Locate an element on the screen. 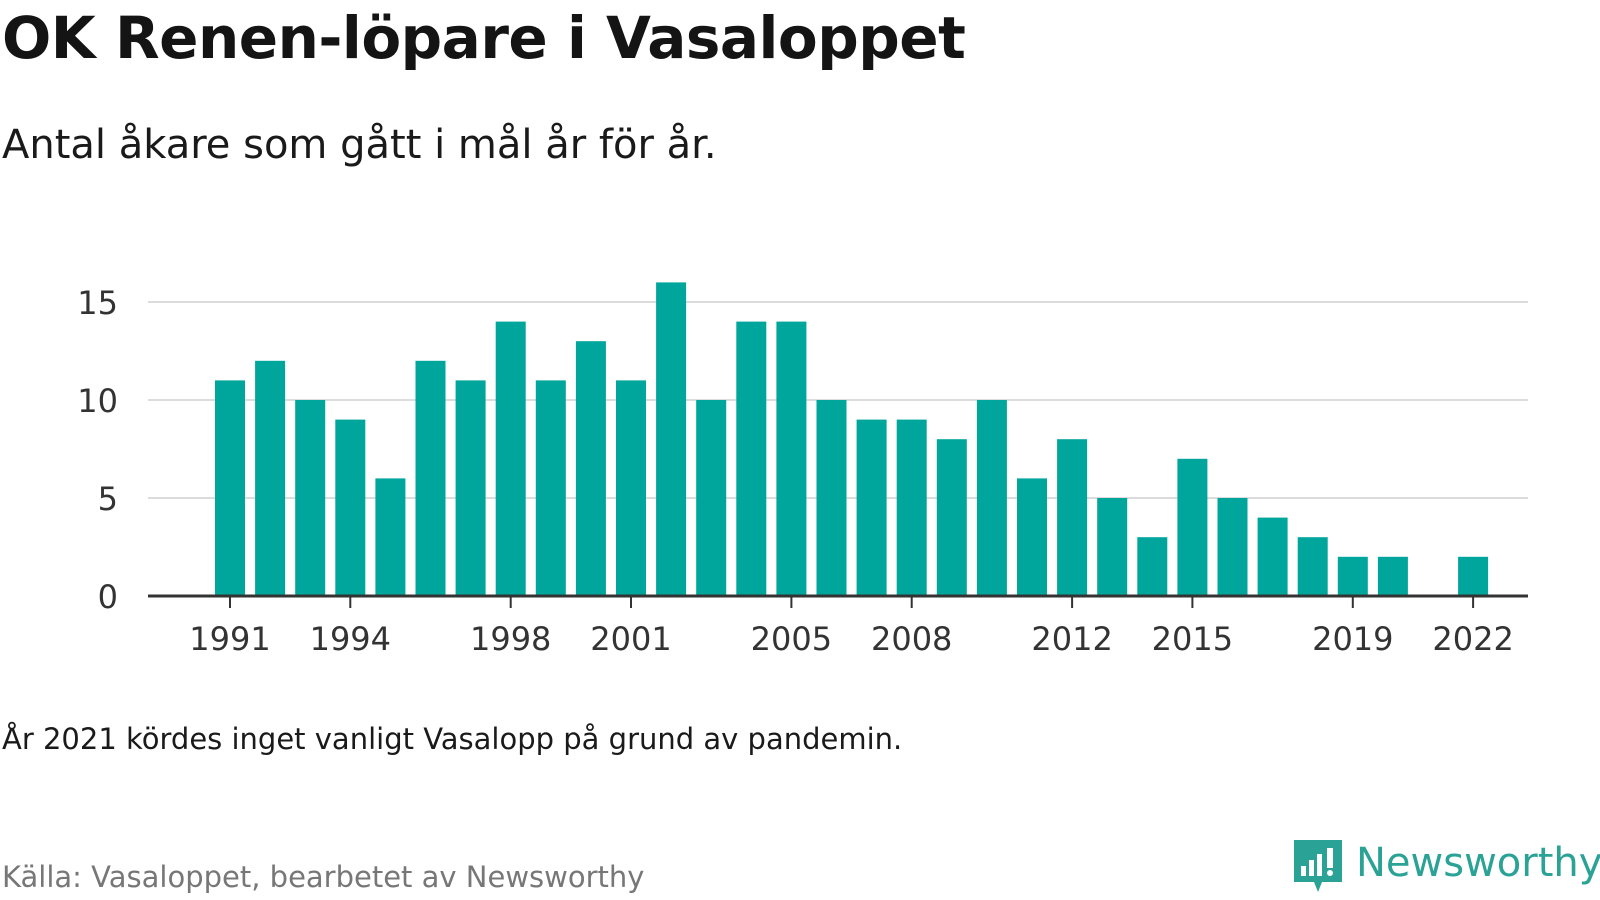 The image size is (1600, 900). bar-2003 is located at coordinates (711, 498).